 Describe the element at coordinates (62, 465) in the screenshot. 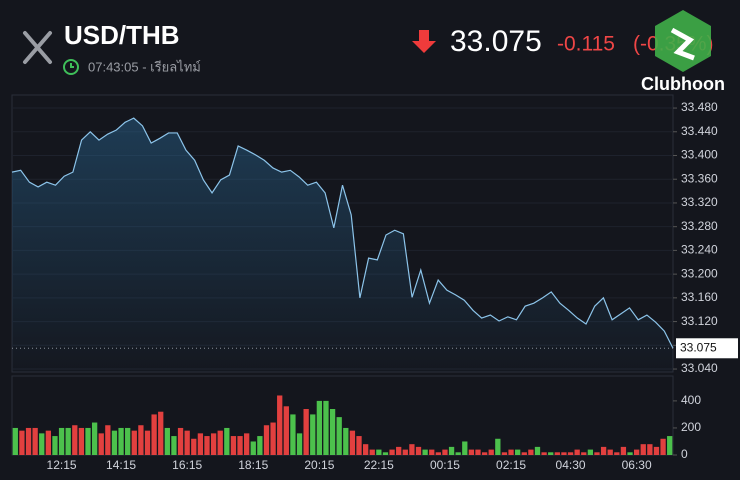

I see `x-tick-label: 12:15` at that location.